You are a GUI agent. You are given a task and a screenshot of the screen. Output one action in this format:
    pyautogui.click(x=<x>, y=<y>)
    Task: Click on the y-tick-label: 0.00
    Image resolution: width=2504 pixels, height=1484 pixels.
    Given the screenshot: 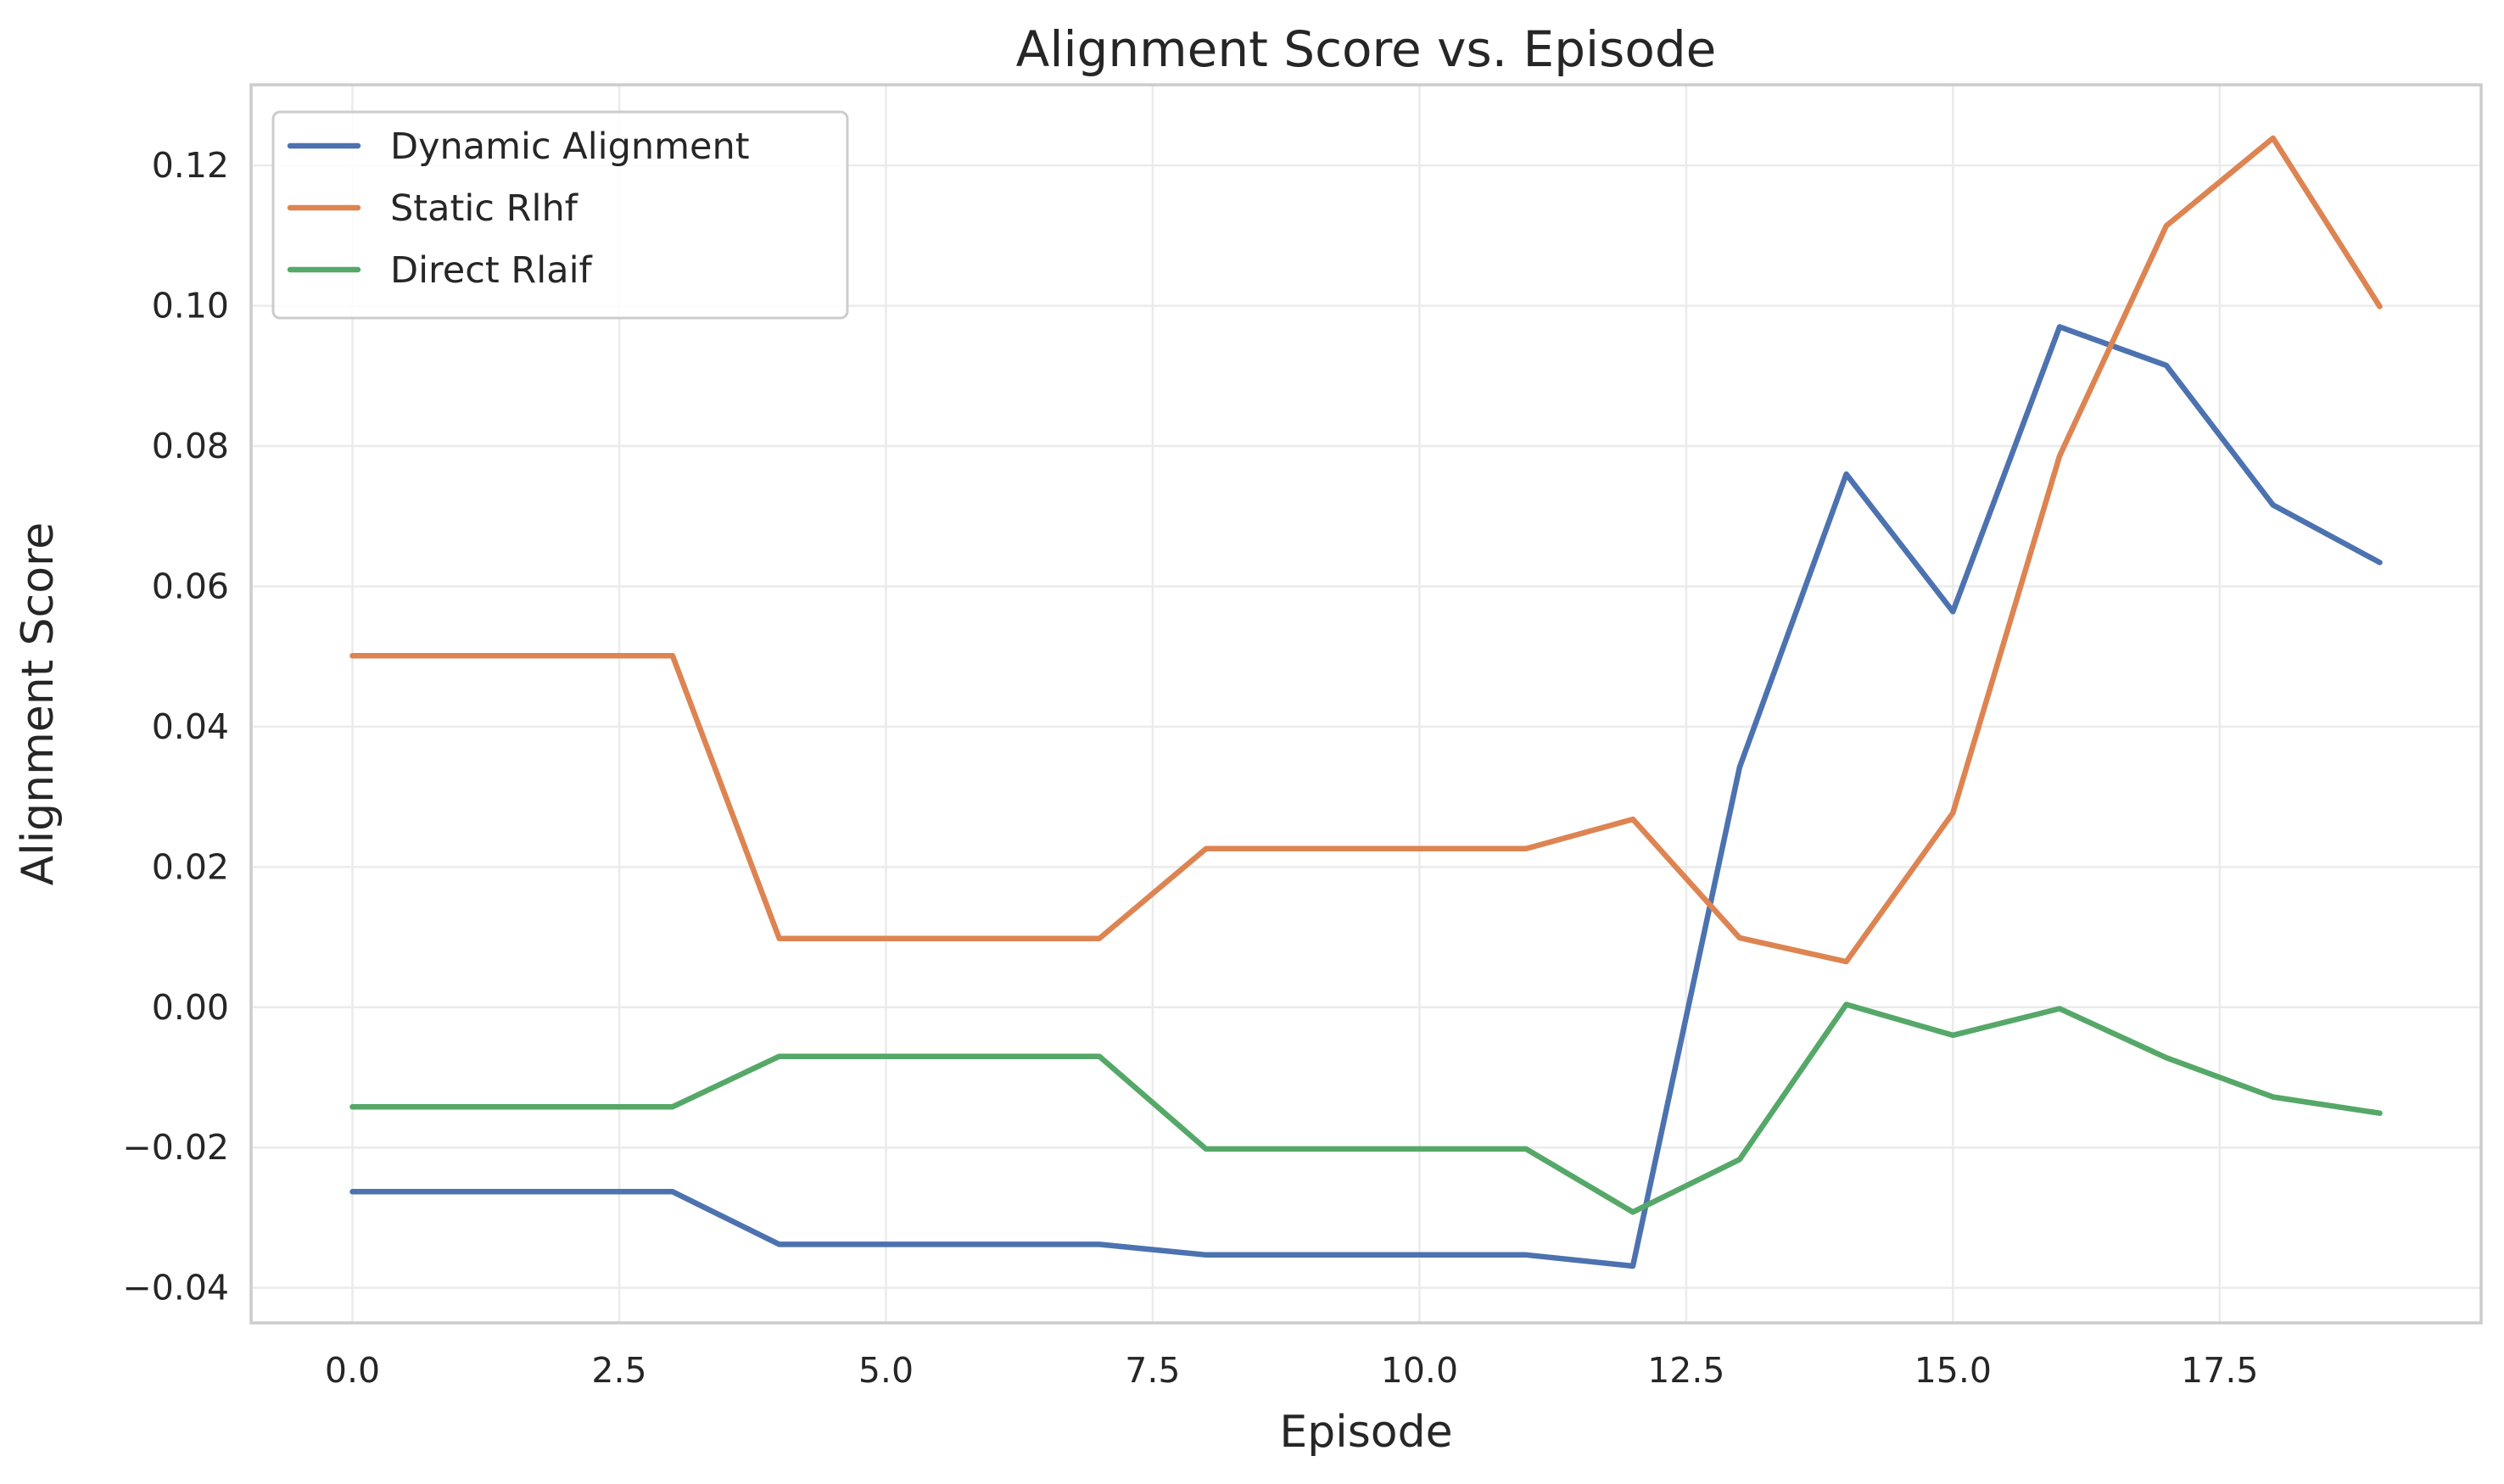 What is the action you would take?
    pyautogui.click(x=191, y=1008)
    